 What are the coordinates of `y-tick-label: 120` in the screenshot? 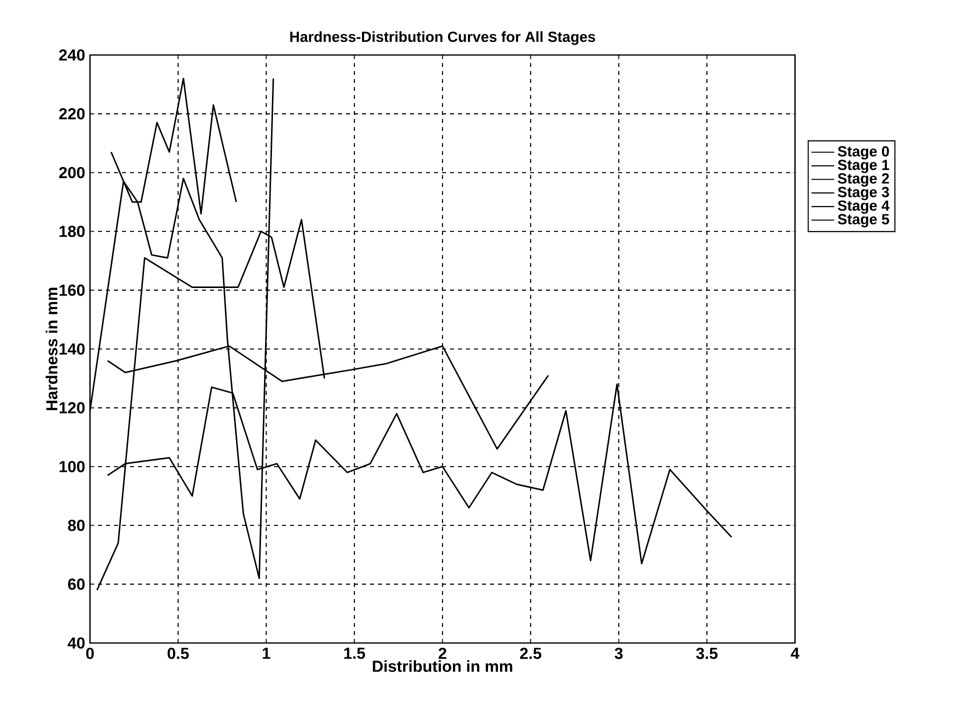 It's located at (72, 408).